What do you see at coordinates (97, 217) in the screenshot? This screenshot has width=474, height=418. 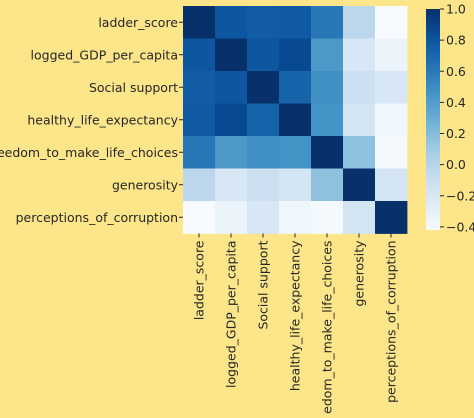 I see `row-label: perceptions_of_corruption` at bounding box center [97, 217].